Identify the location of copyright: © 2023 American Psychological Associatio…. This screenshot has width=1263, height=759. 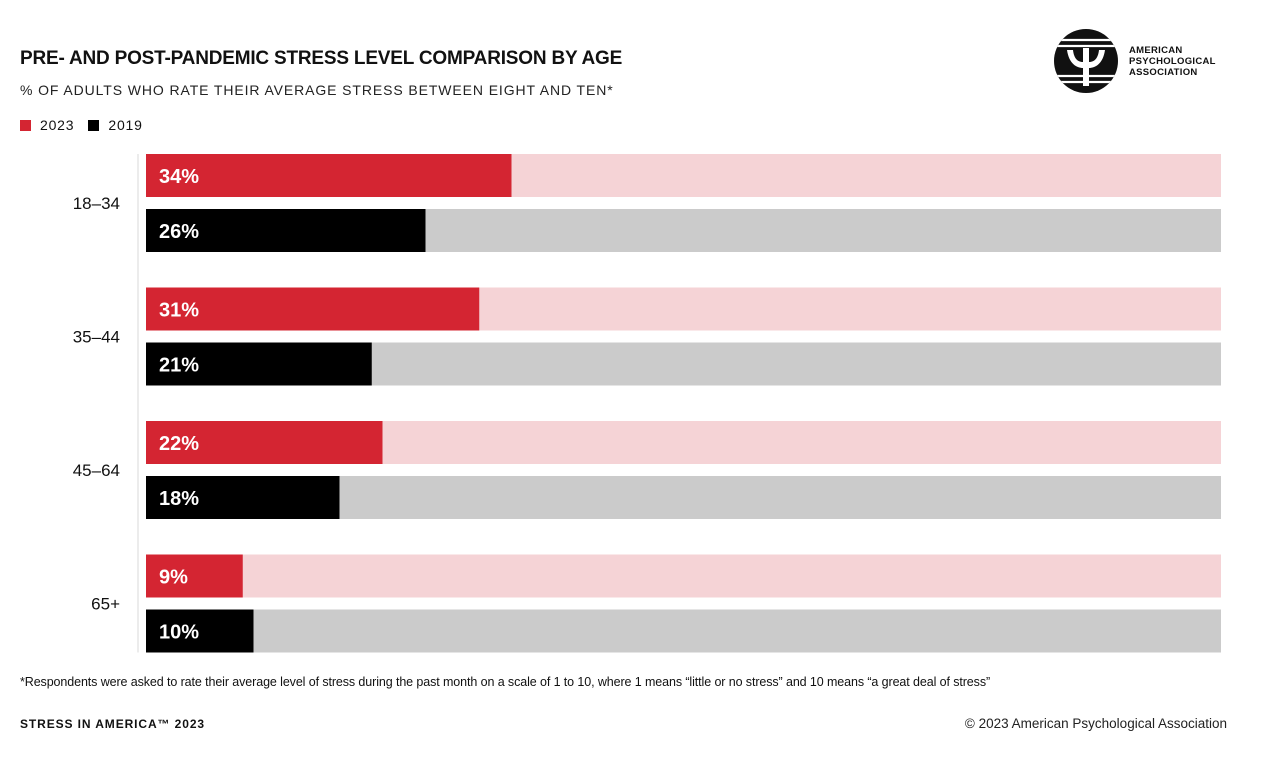
(1095, 723).